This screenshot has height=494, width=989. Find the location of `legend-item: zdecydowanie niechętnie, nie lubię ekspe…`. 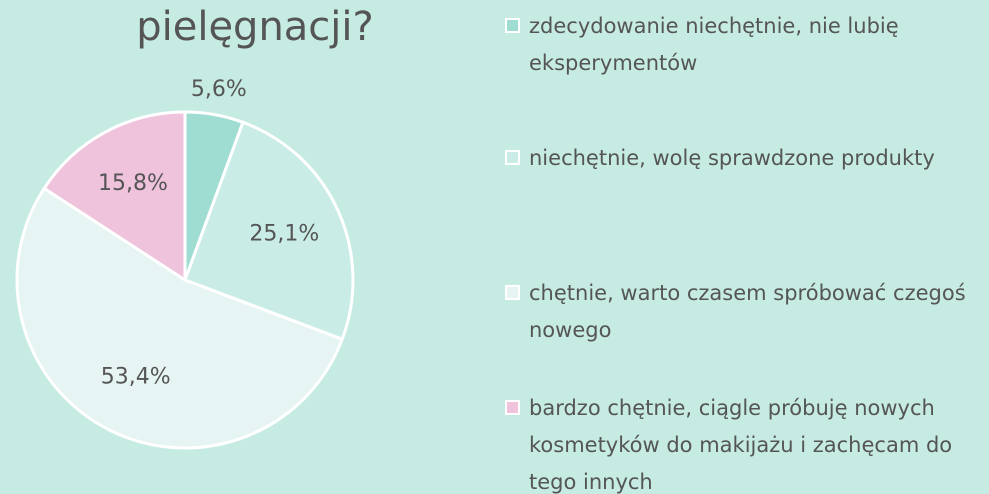

legend-item: zdecydowanie niechętnie, nie lubię ekspe… is located at coordinates (740, 45).